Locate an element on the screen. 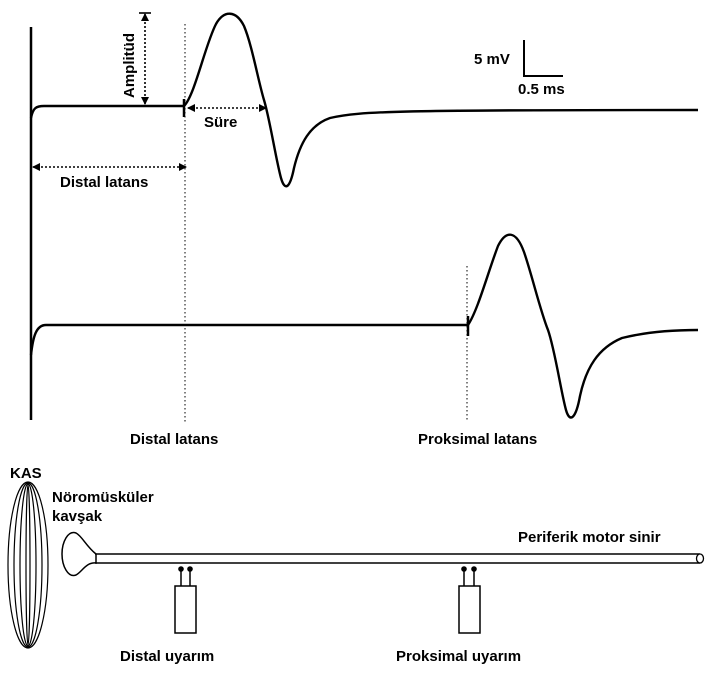 The image size is (718, 674). scale-bar-time: 0.5 ms is located at coordinates (541, 89).